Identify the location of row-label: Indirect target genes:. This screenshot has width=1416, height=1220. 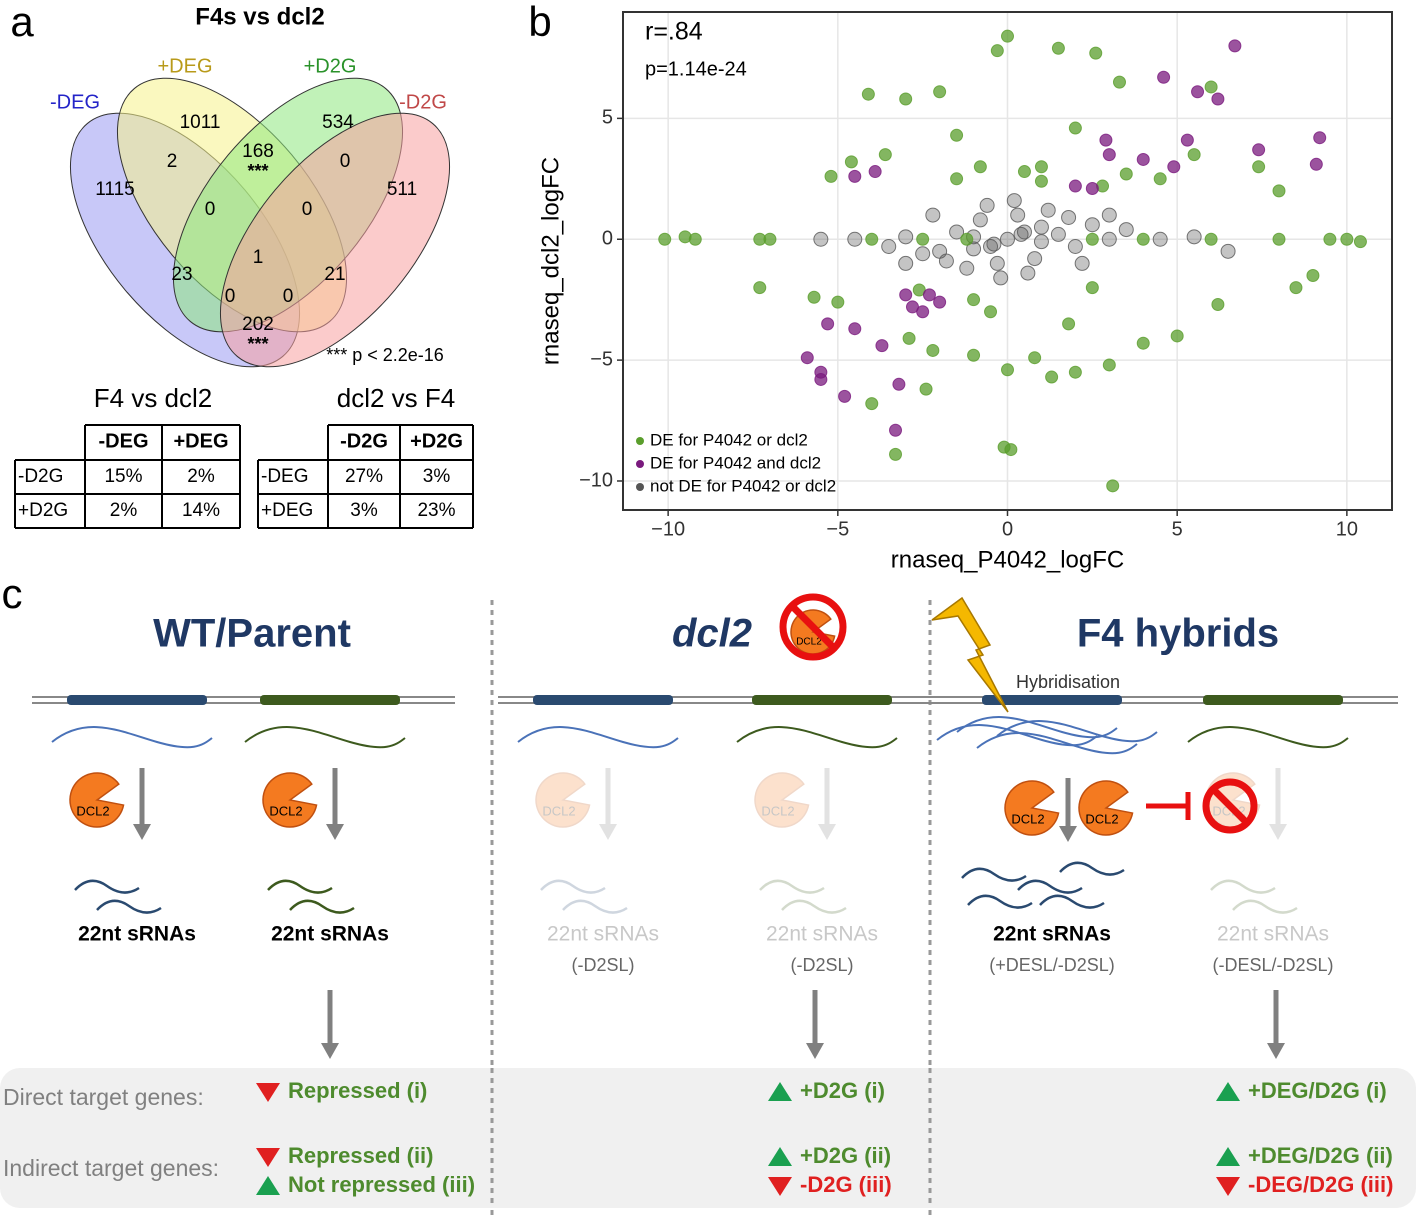
(111, 1168).